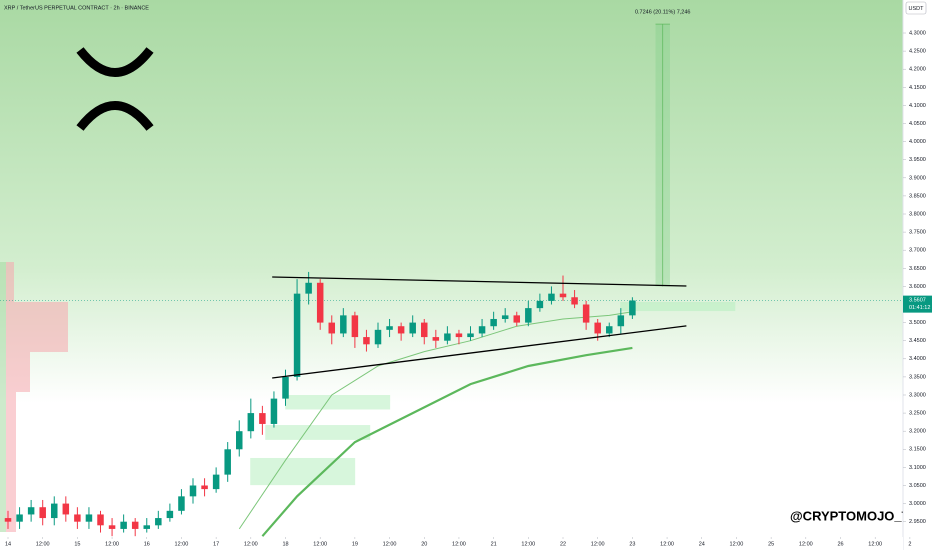  Describe the element at coordinates (663, 13) in the screenshot. I see `target-label: 0.7246 (20.11%) 7,246` at that location.